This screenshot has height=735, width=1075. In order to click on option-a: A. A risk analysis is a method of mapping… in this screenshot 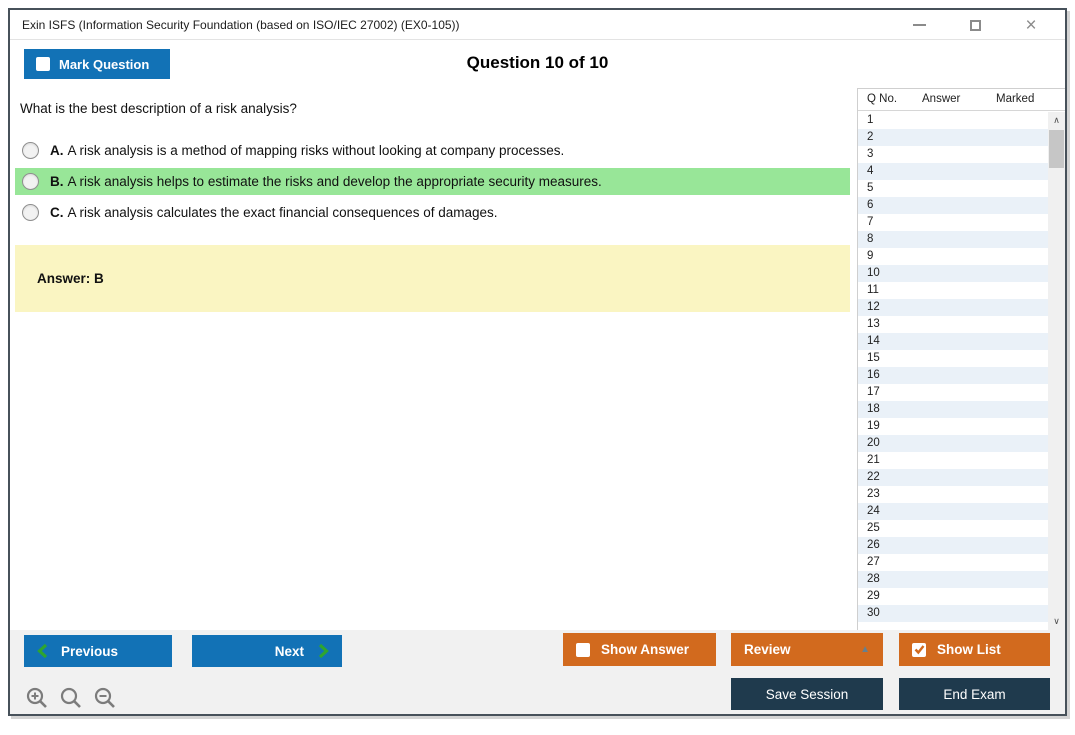, I will do `click(432, 150)`.